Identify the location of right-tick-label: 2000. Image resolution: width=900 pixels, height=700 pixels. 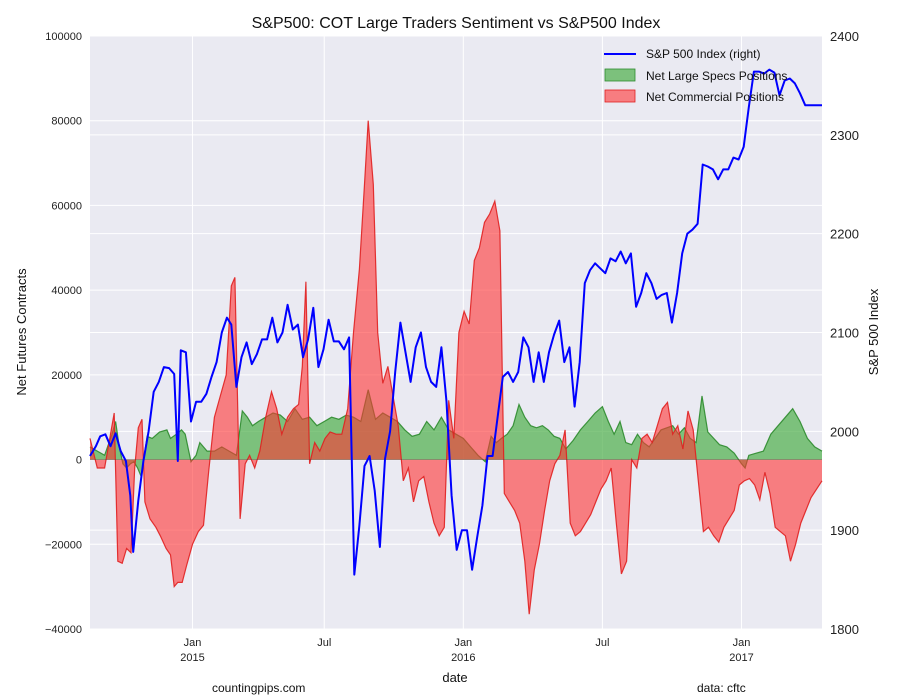
(844, 431).